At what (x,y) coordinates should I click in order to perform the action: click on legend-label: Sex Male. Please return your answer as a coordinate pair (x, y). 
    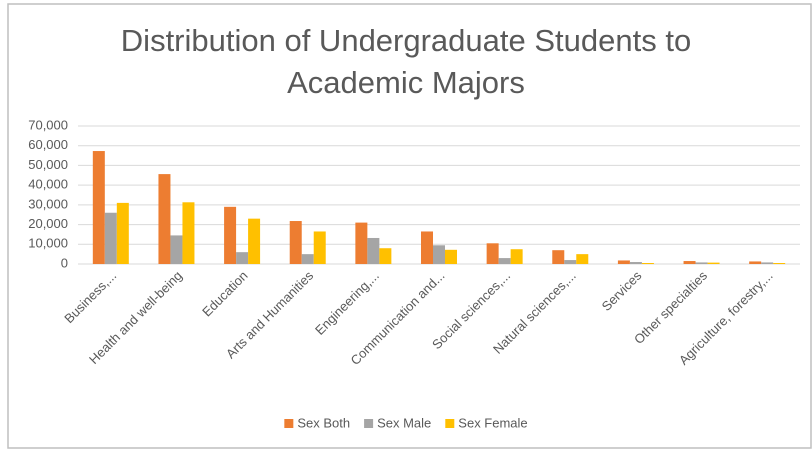
    Looking at the image, I should click on (404, 422).